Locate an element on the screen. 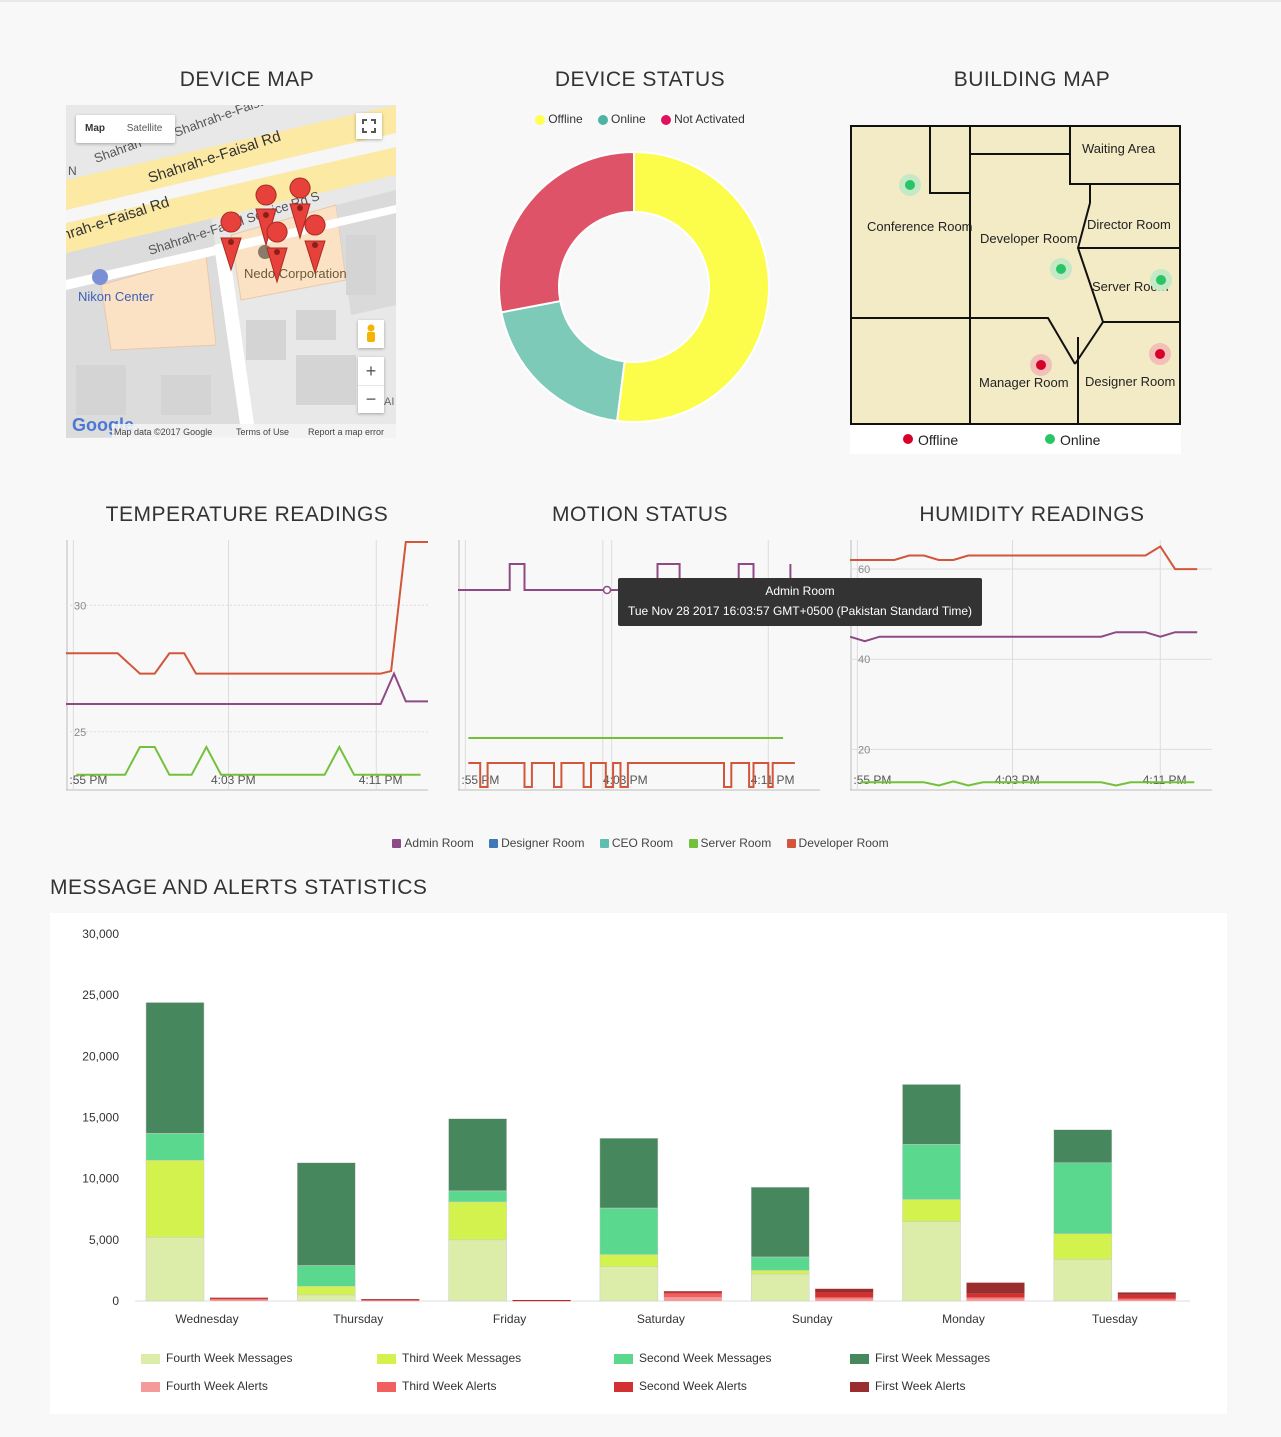  legend-not-activated: Not Activated is located at coordinates (703, 119).